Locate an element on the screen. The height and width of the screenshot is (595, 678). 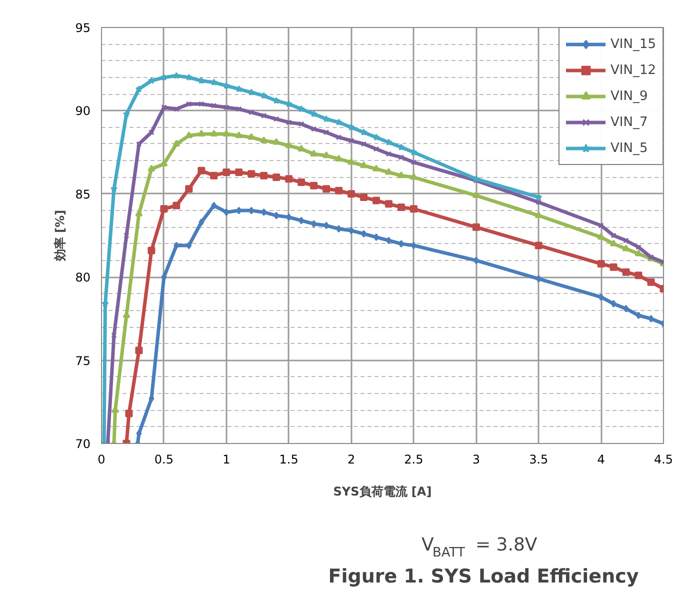
y-tick-label: 80 is located at coordinates (83, 277).